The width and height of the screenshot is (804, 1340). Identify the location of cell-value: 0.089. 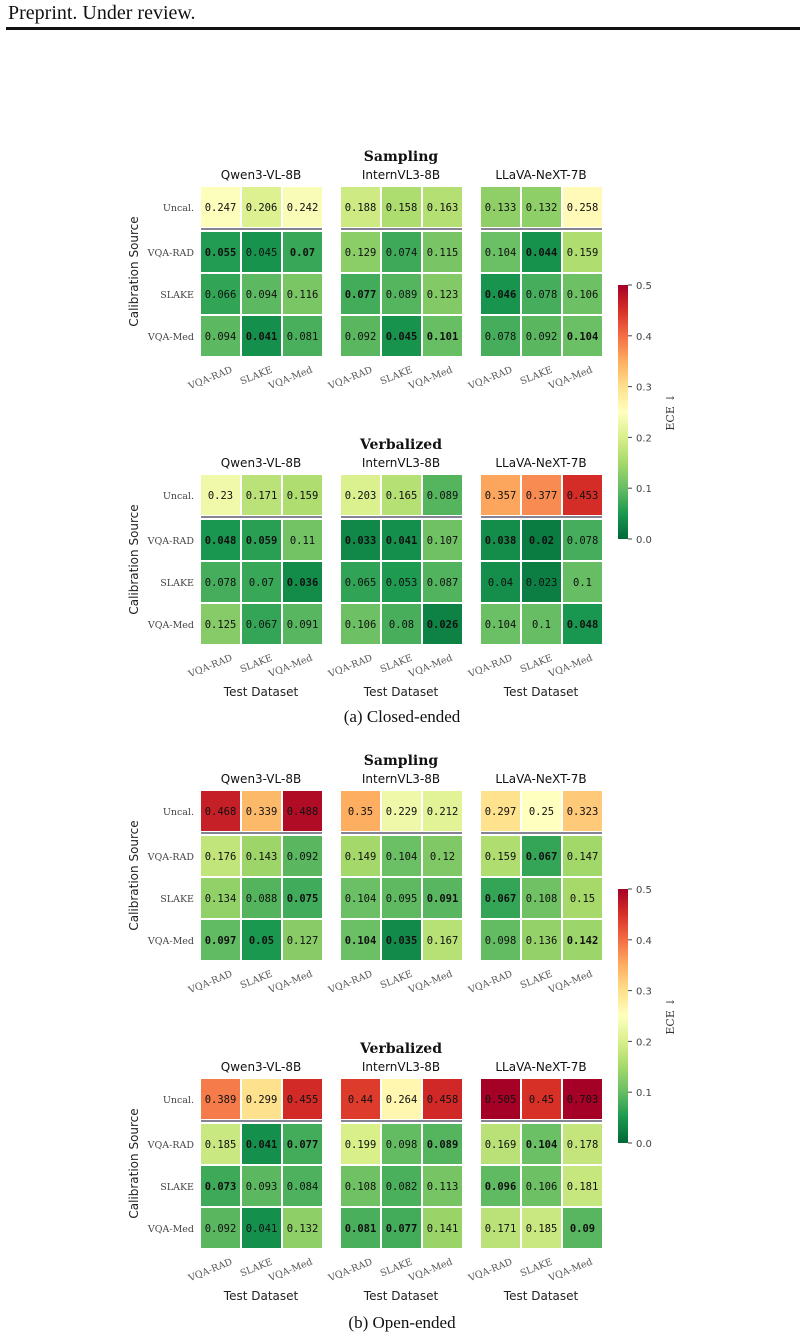
(443, 1145).